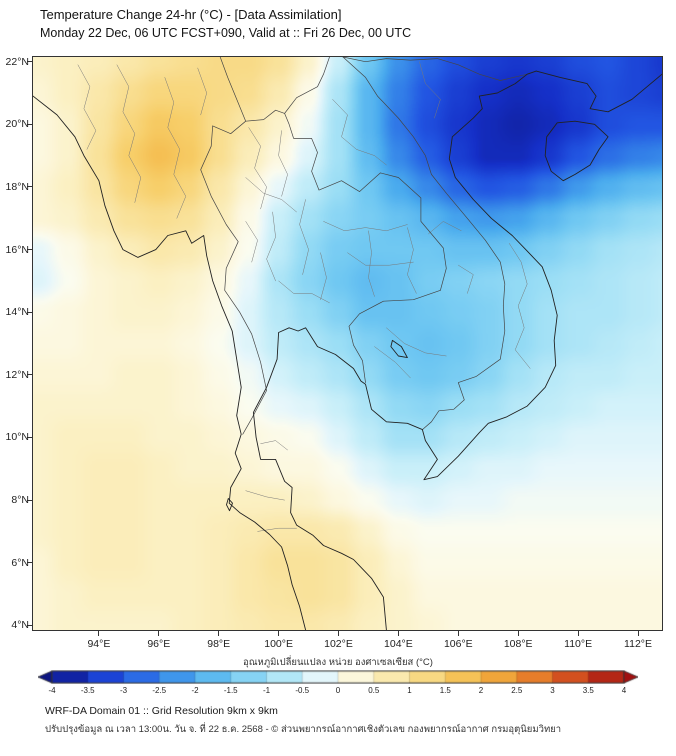  What do you see at coordinates (17, 124) in the screenshot?
I see `y-axis-label: 20°N` at bounding box center [17, 124].